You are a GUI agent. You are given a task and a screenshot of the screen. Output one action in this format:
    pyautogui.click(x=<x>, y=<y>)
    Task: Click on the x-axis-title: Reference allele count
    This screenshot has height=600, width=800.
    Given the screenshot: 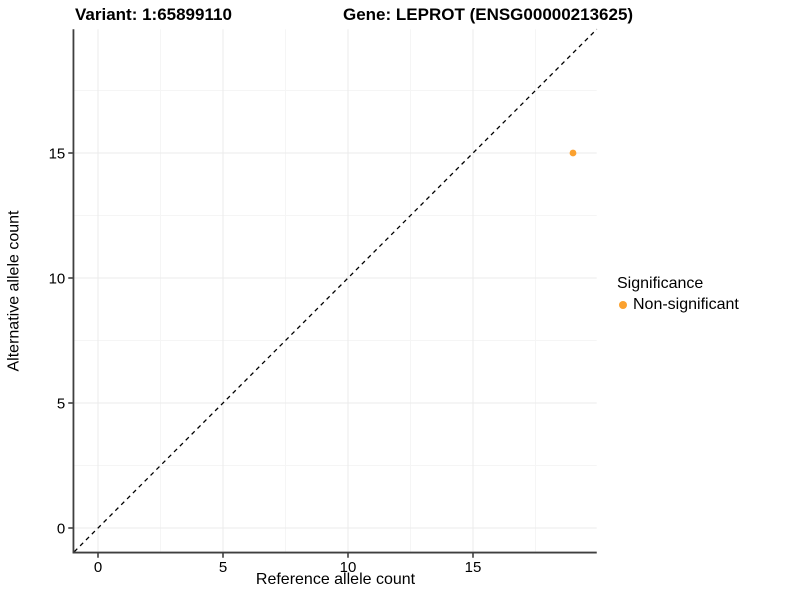 What is the action you would take?
    pyautogui.click(x=335, y=579)
    